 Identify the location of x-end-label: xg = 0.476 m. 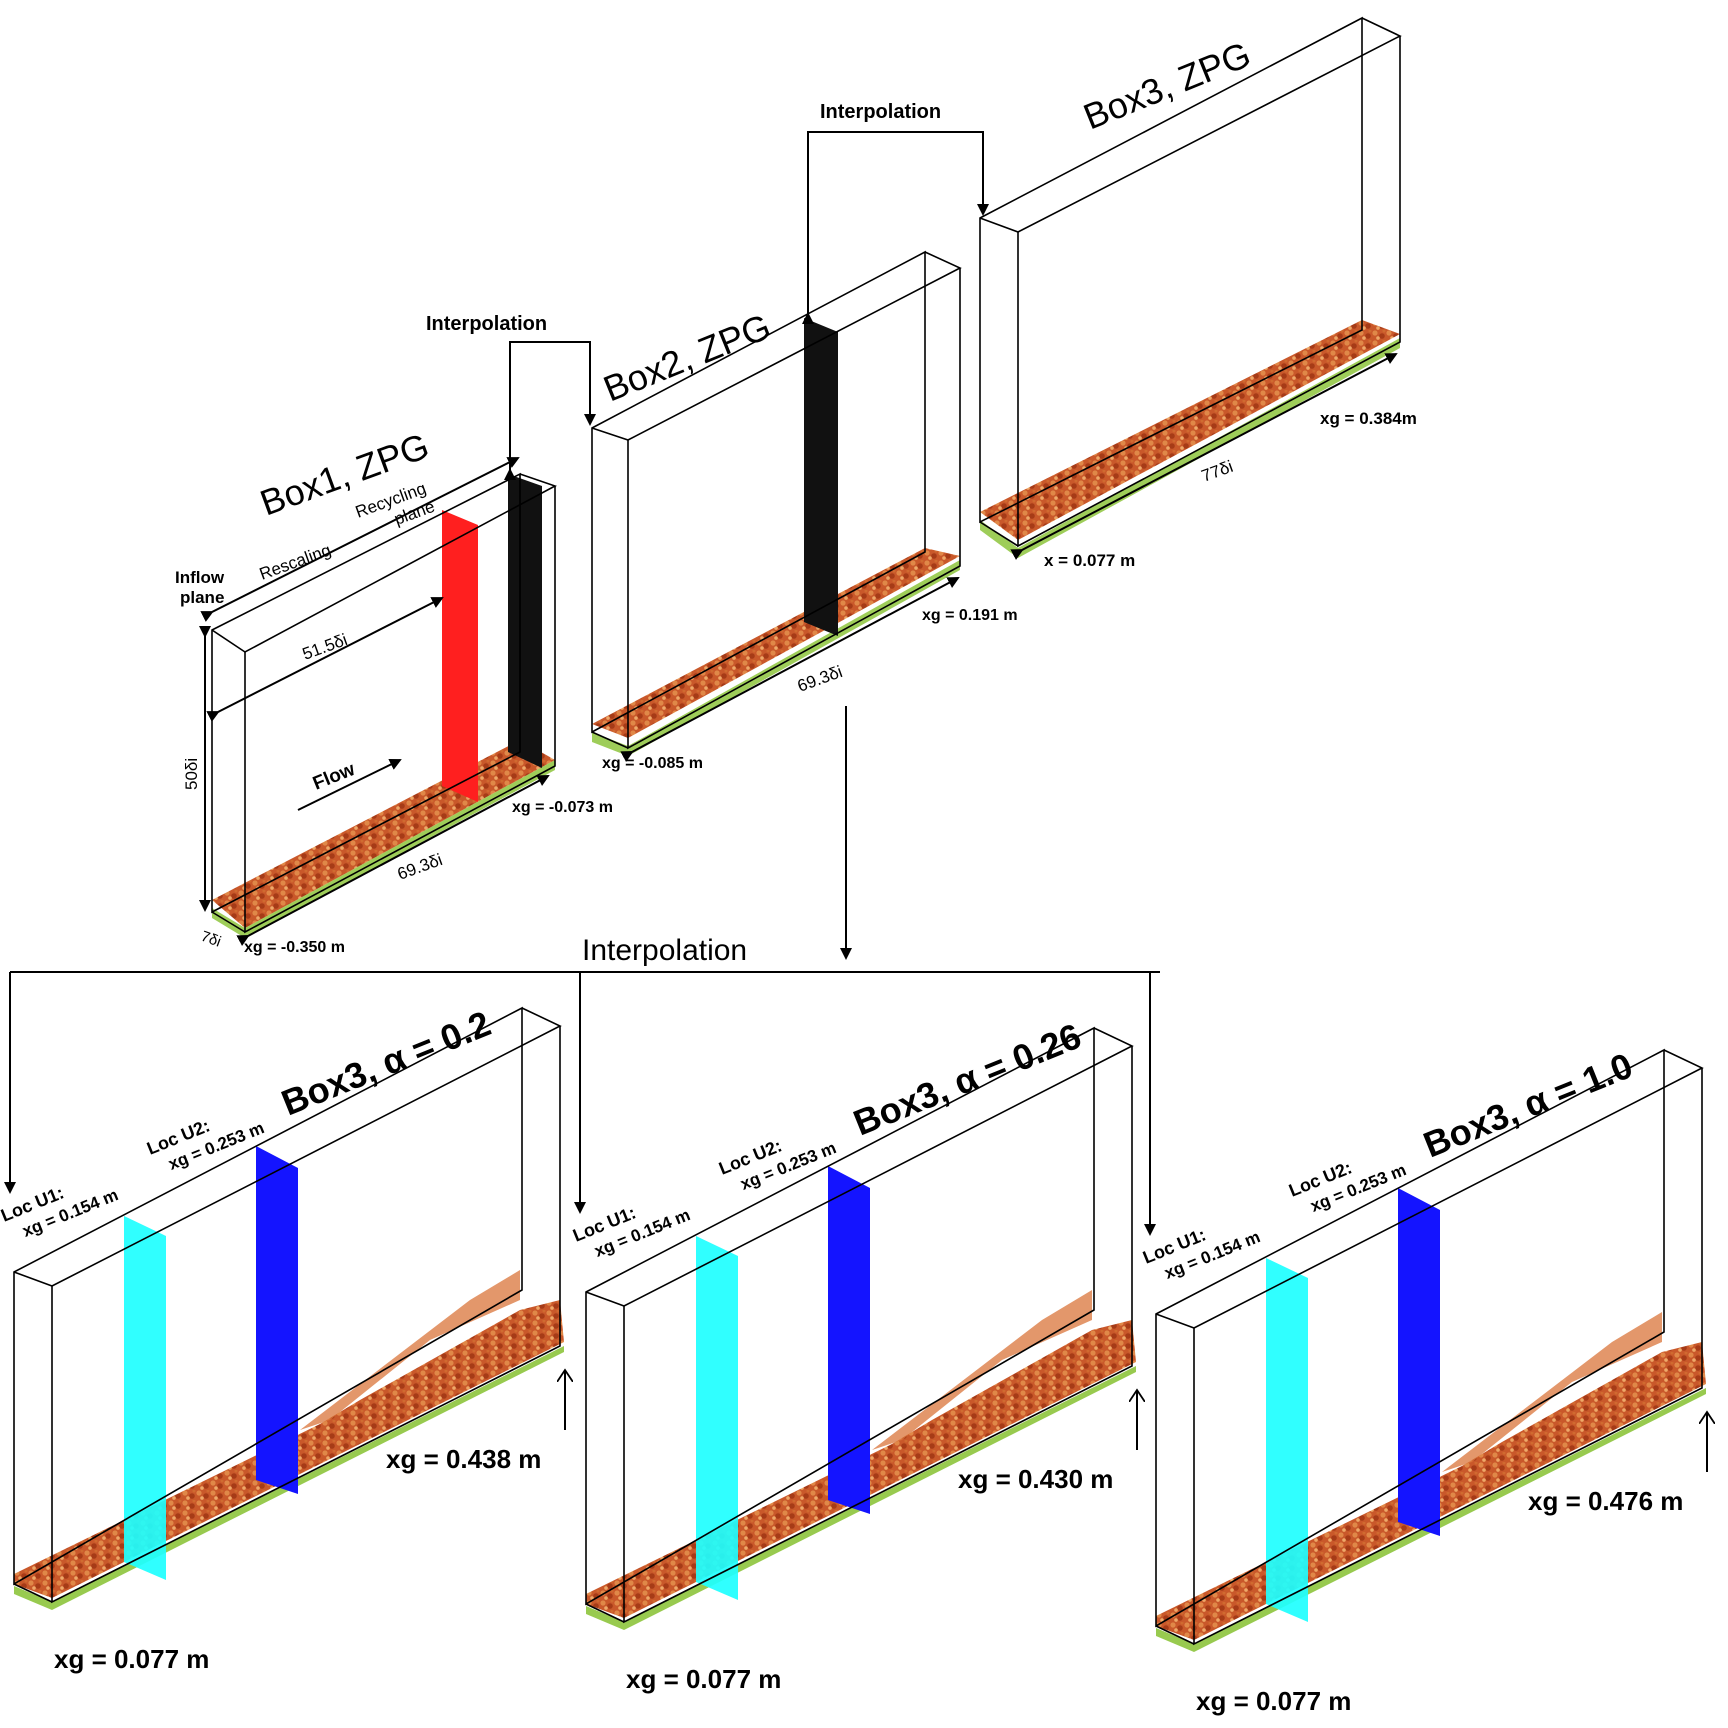
(1605, 1501).